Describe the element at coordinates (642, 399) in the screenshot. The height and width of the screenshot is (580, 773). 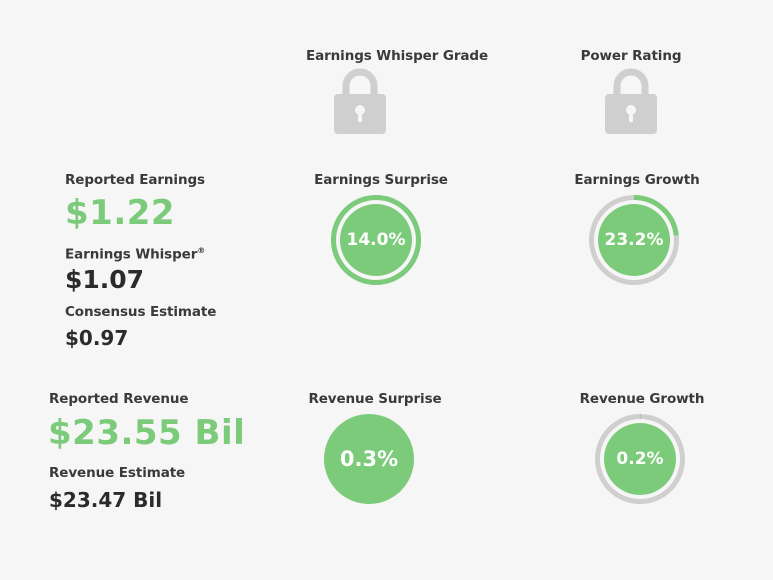
I see `revenue-growth-label: Revenue Growth` at that location.